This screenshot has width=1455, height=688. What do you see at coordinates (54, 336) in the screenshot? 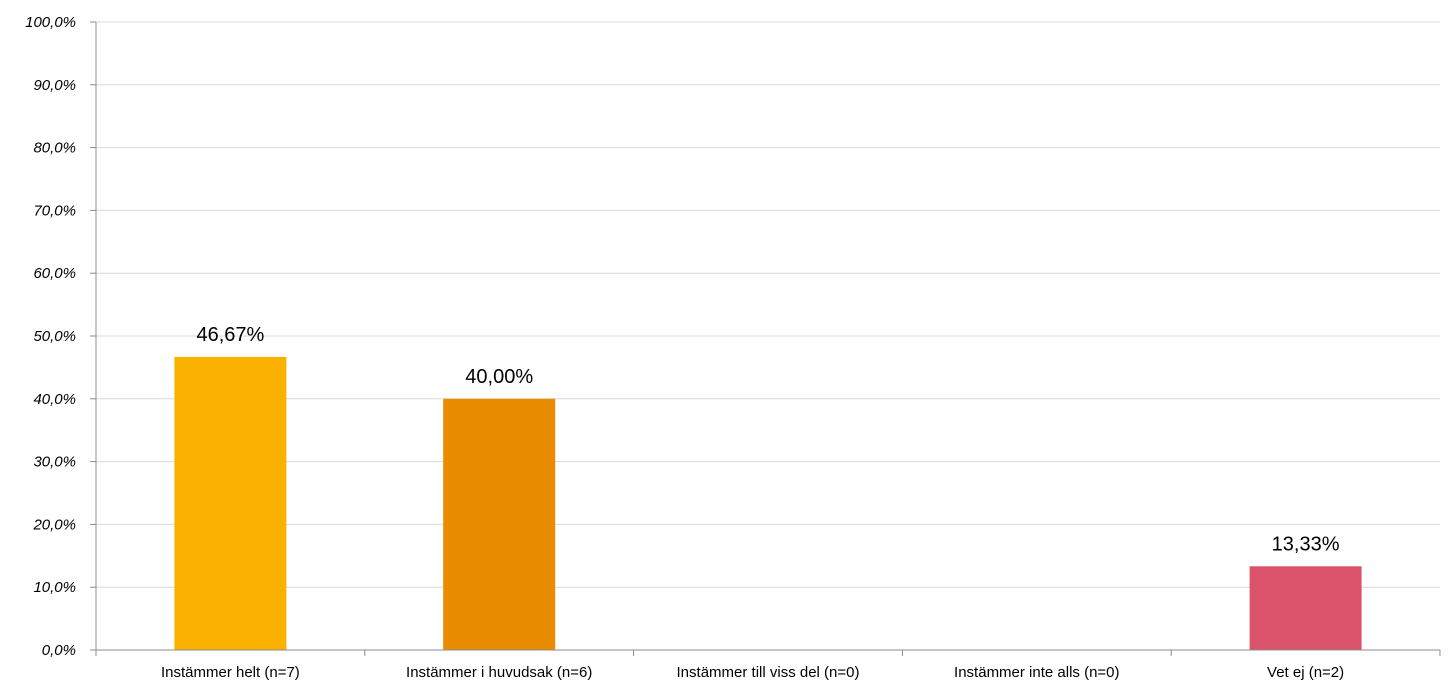
I see `y-tick-label: 50,0%` at bounding box center [54, 336].